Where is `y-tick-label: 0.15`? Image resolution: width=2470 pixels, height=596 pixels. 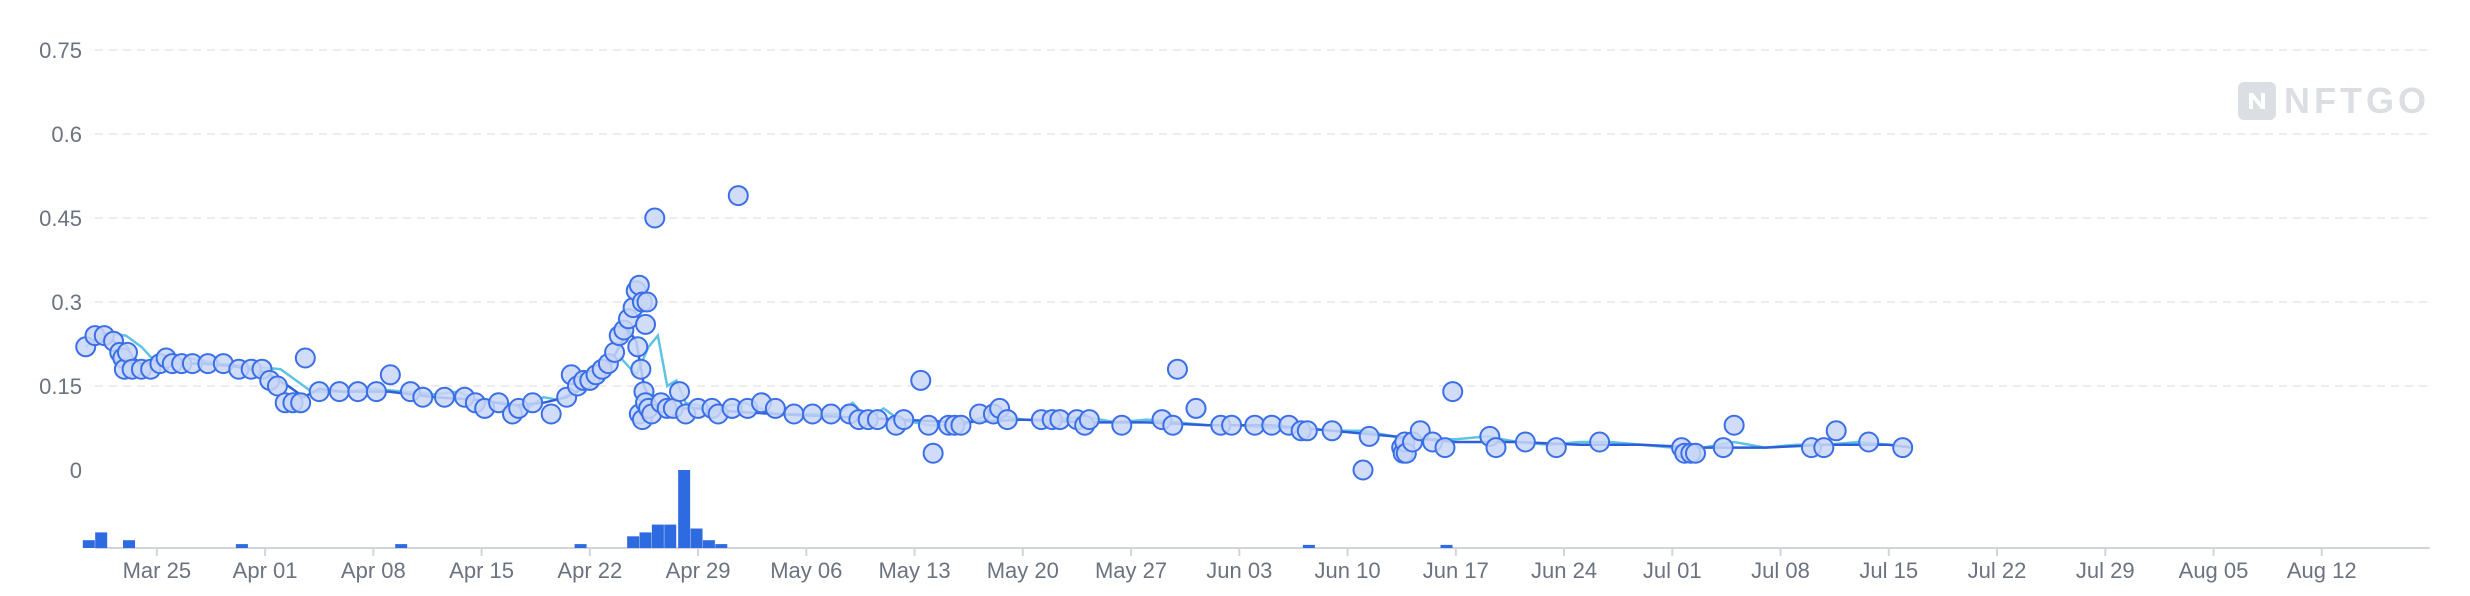
y-tick-label: 0.15 is located at coordinates (60, 386).